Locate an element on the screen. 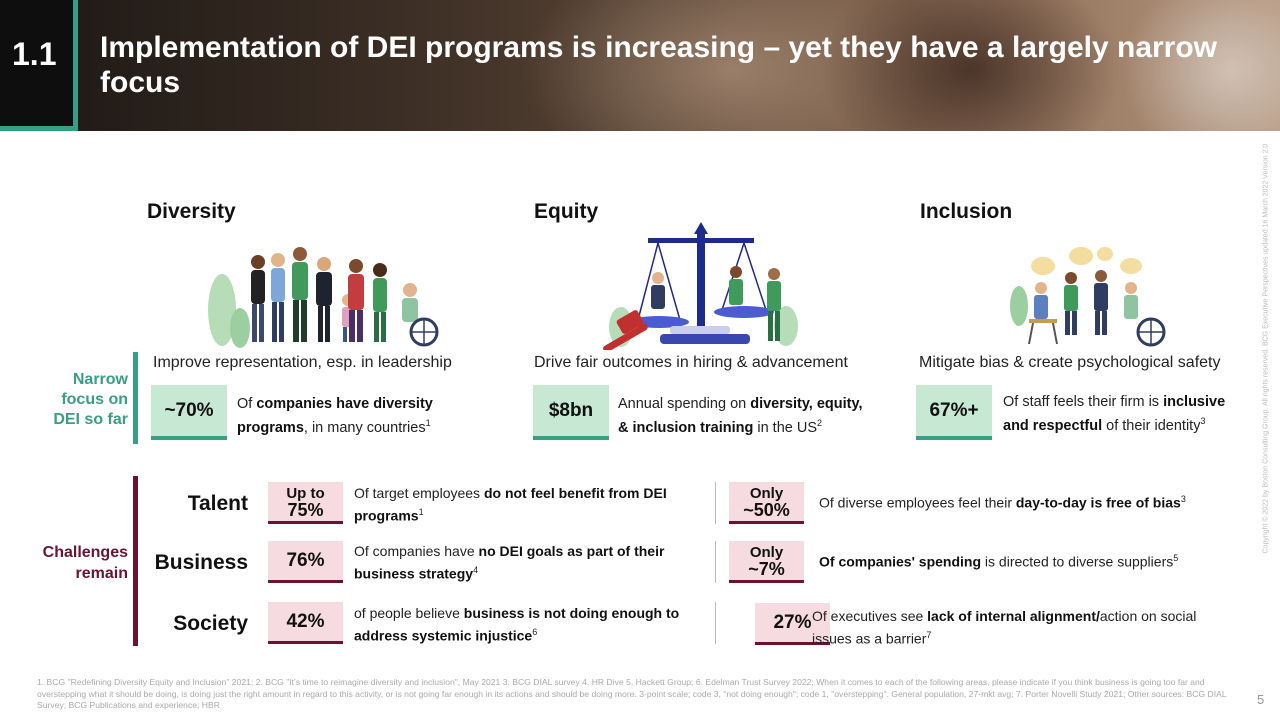 The height and width of the screenshot is (720, 1280). column-heading-inclusion: Inclusion is located at coordinates (966, 211).